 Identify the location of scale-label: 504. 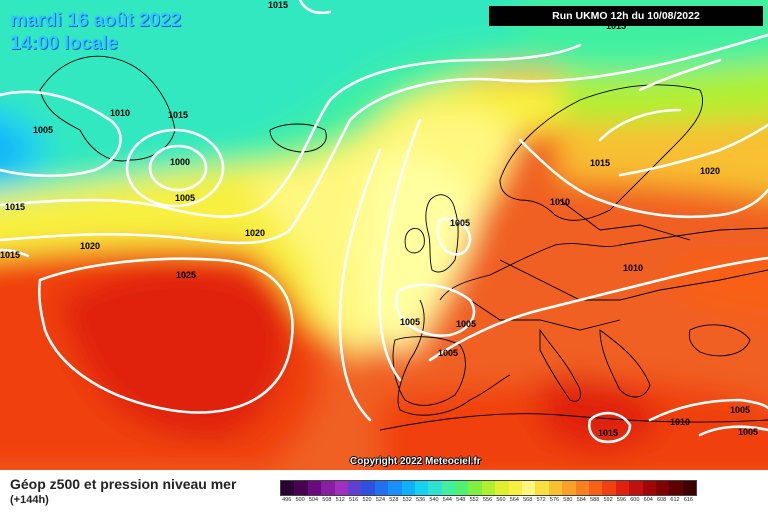
(313, 500).